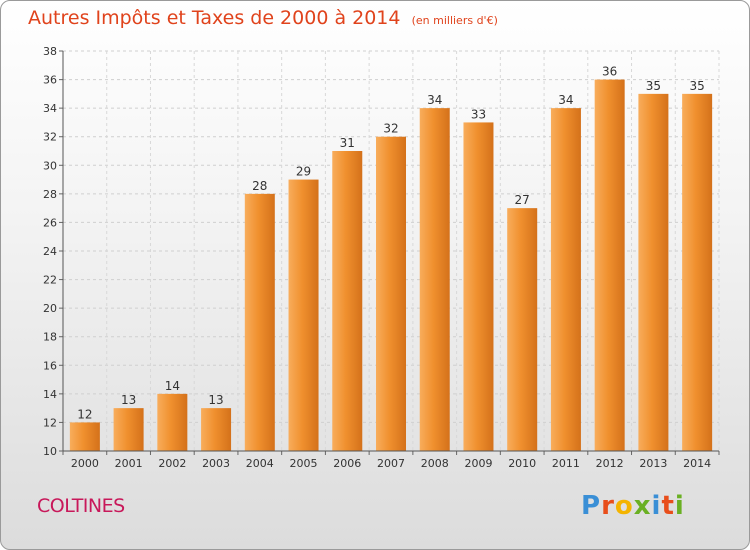 Image resolution: width=750 pixels, height=550 pixels. I want to click on x-tick-label: 2007, so click(391, 463).